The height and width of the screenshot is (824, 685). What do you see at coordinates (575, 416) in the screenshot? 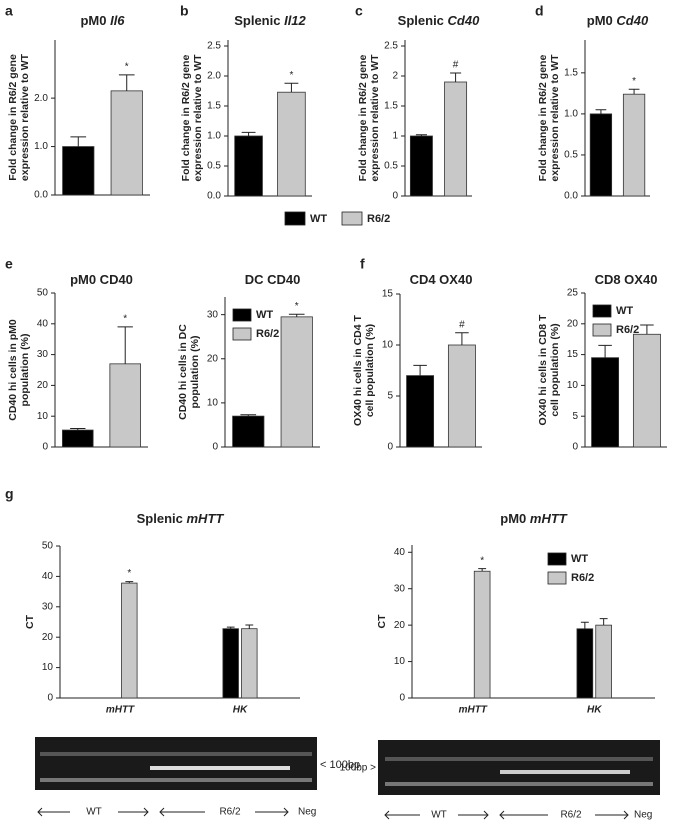
I see `y-tick-label: 5` at bounding box center [575, 416].